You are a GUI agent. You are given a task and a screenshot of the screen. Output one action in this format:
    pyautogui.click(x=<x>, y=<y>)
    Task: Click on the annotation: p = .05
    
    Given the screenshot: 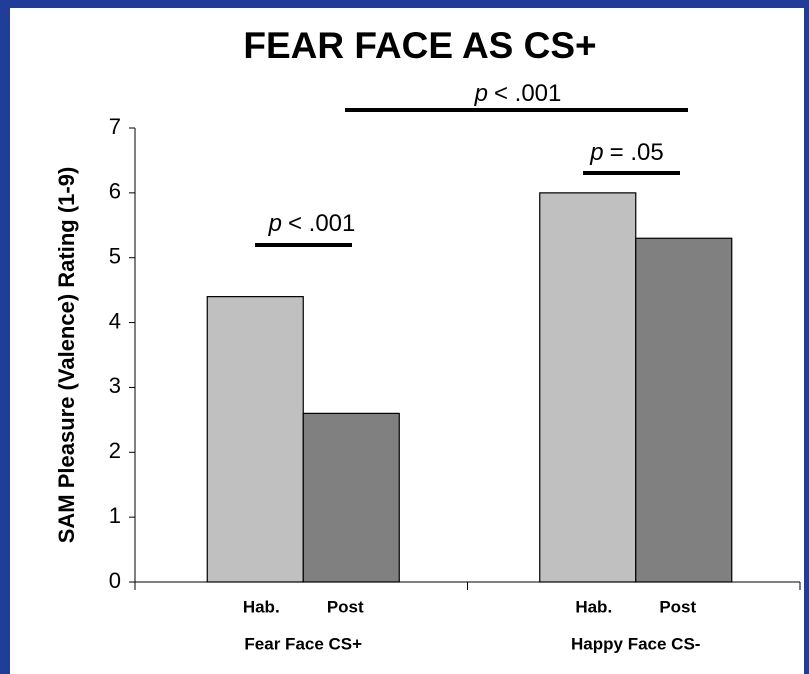 What is the action you would take?
    pyautogui.click(x=626, y=152)
    